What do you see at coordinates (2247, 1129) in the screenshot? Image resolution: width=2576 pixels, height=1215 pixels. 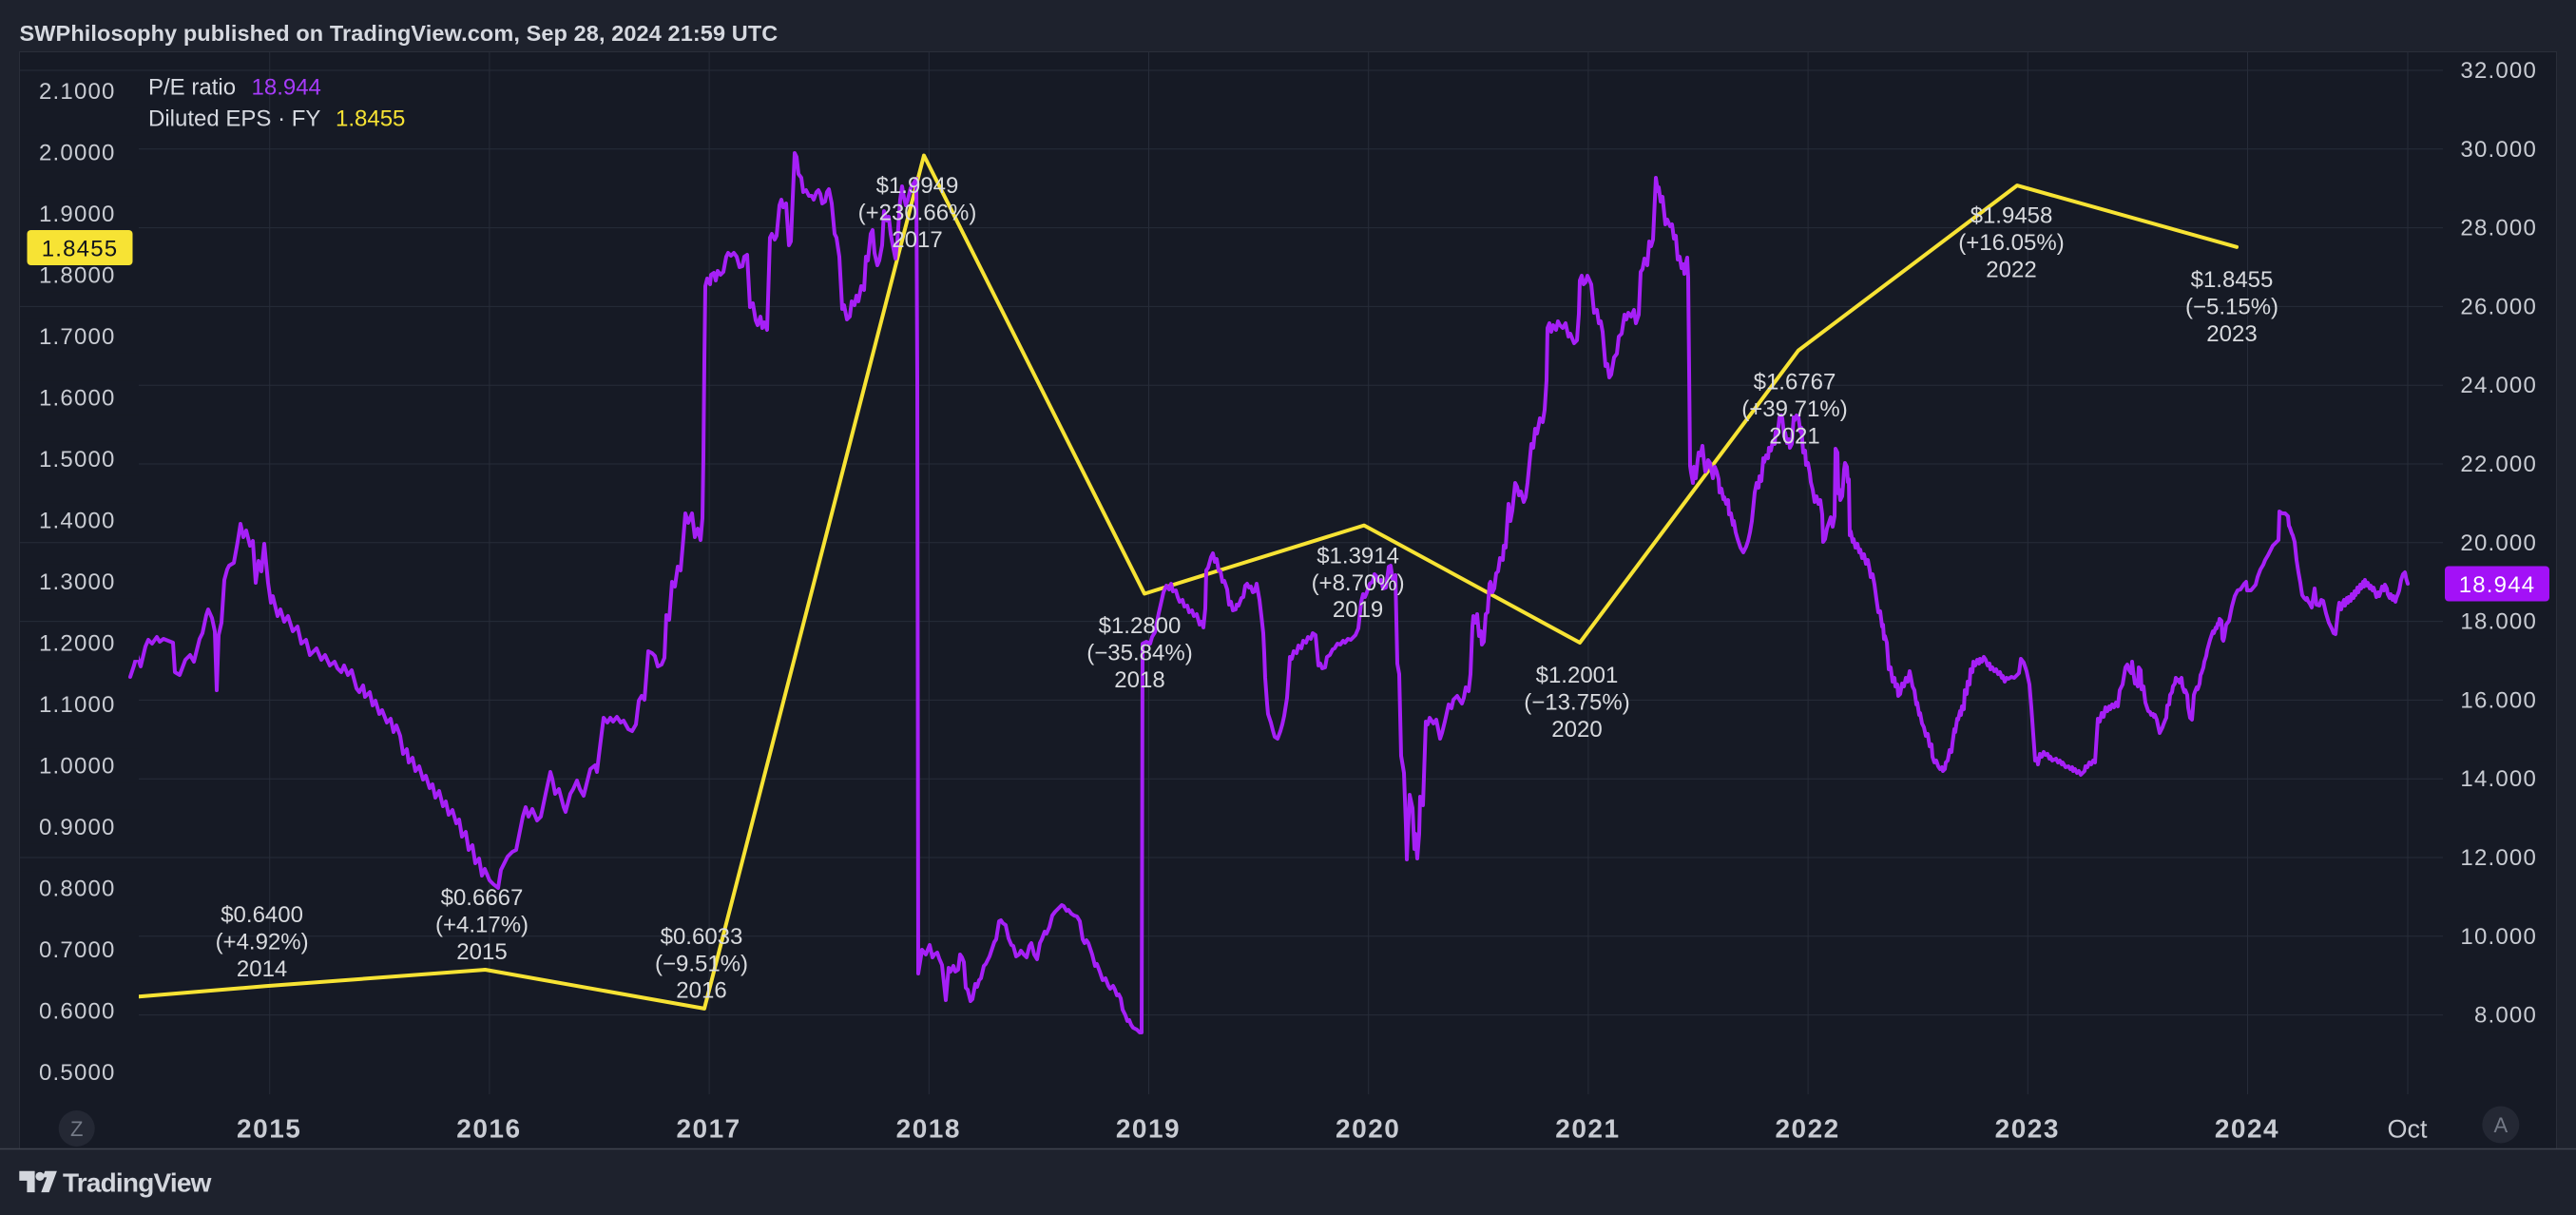 I see `svg-text: 2024` at bounding box center [2247, 1129].